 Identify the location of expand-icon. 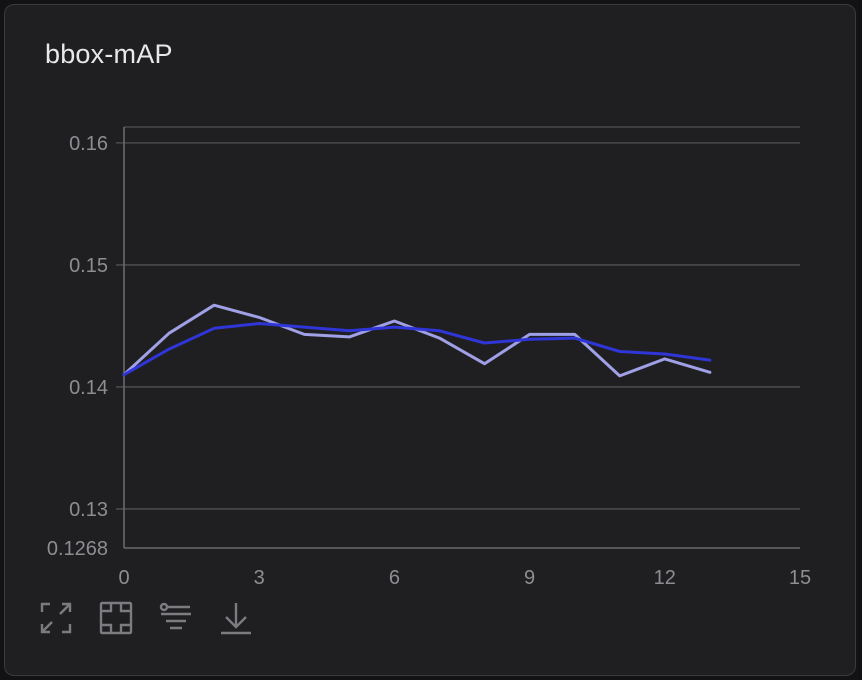
(56, 618).